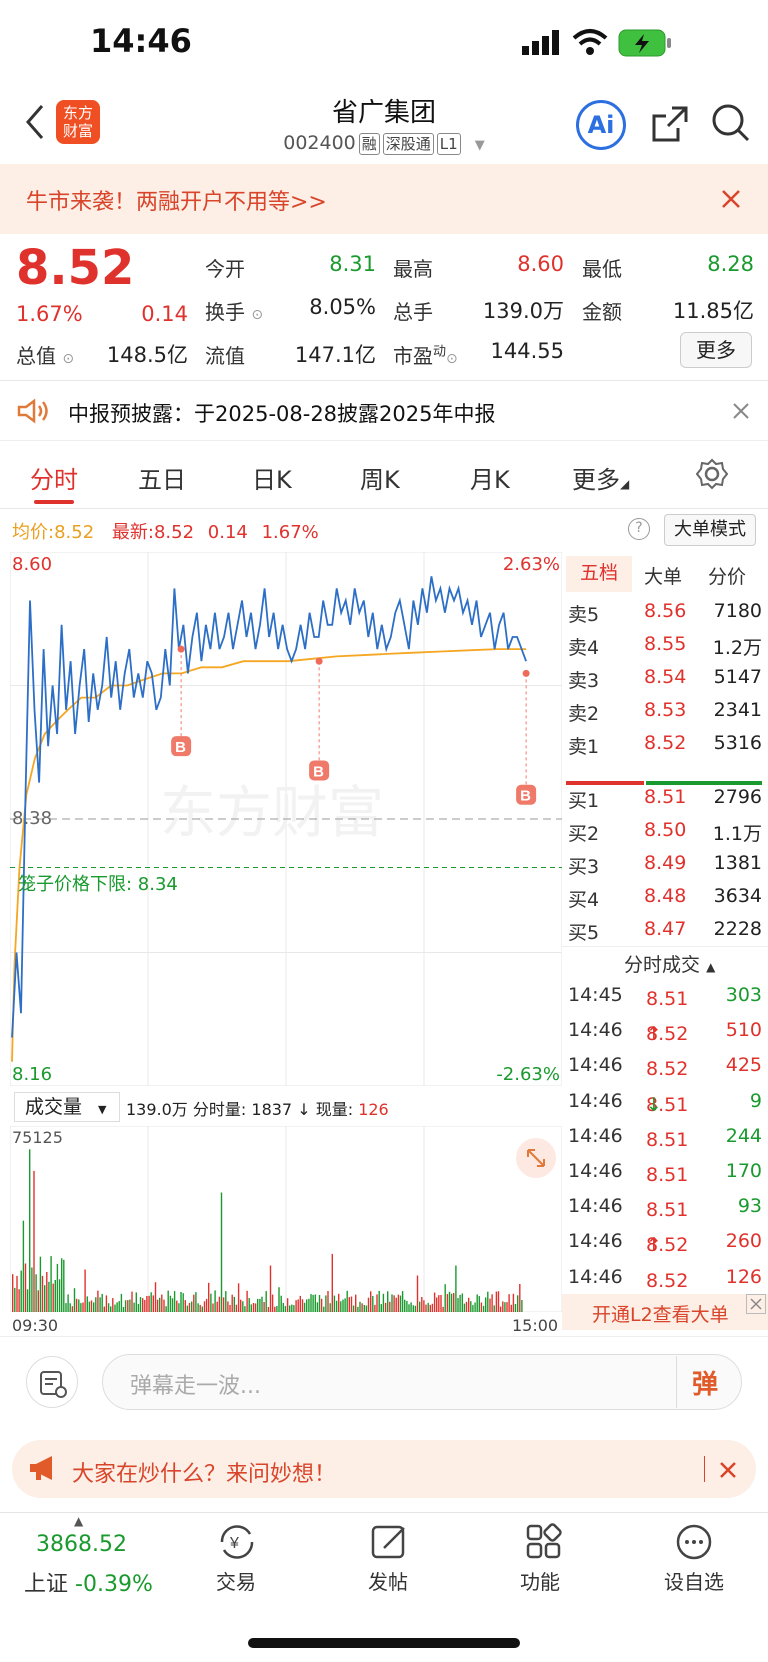 Image resolution: width=768 pixels, height=1662 pixels. Describe the element at coordinates (601, 125) in the screenshot. I see `ai-button: Ai` at that location.